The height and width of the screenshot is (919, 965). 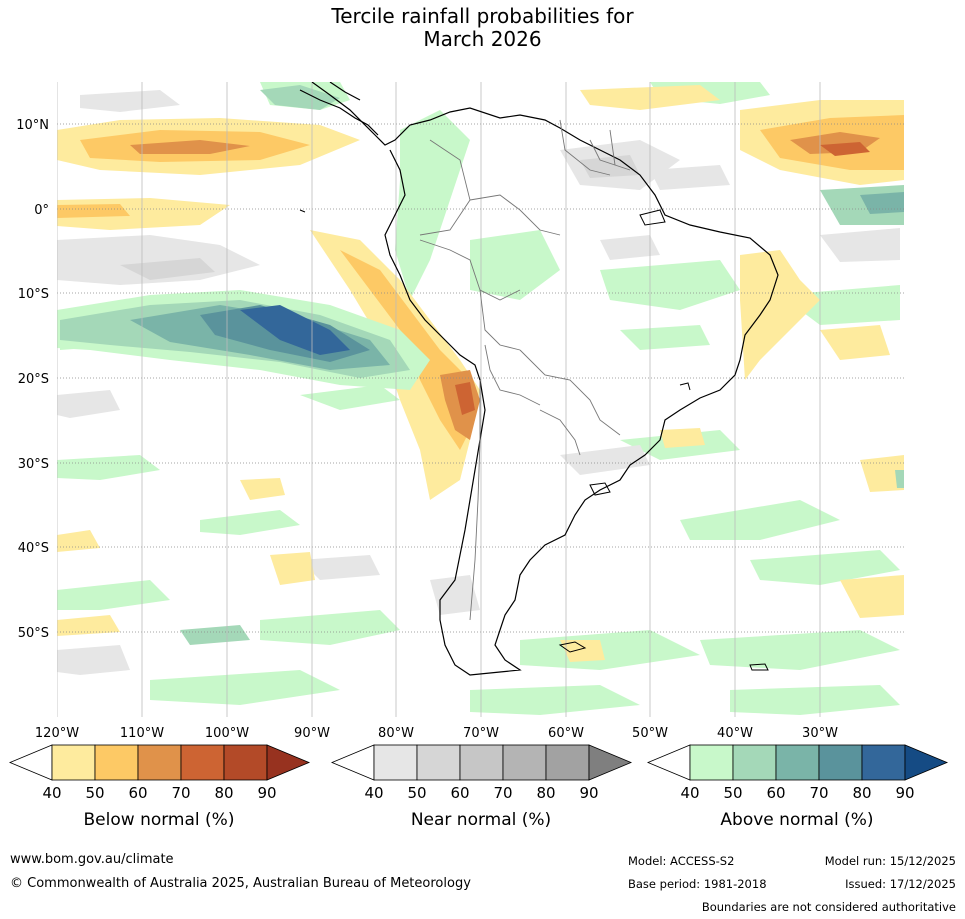 What do you see at coordinates (502, 793) in the screenshot?
I see `legend-near-tick: 70` at bounding box center [502, 793].